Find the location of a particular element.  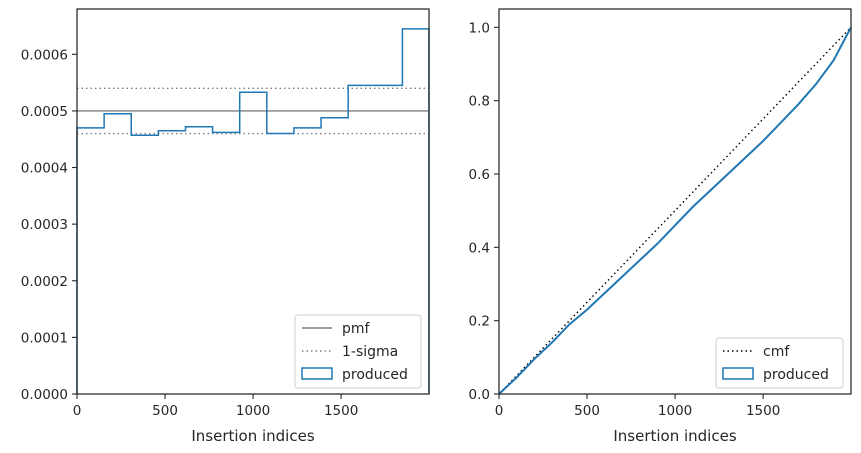

y-tick-label: 0.0 is located at coordinates (479, 395).